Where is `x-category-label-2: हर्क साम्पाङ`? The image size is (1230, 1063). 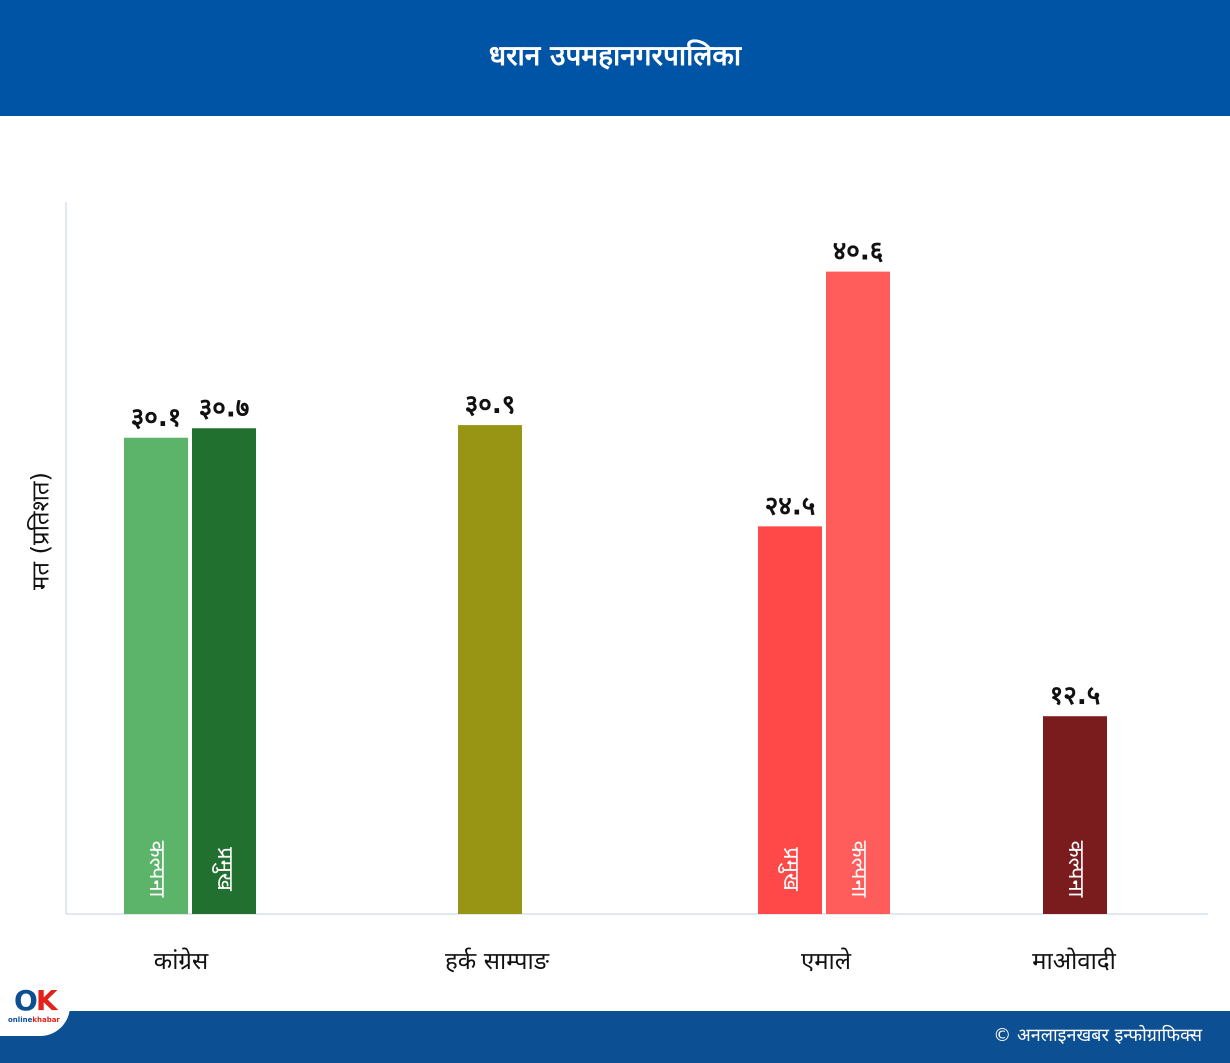
x-category-label-2: हर्क साम्पाङ is located at coordinates (497, 961).